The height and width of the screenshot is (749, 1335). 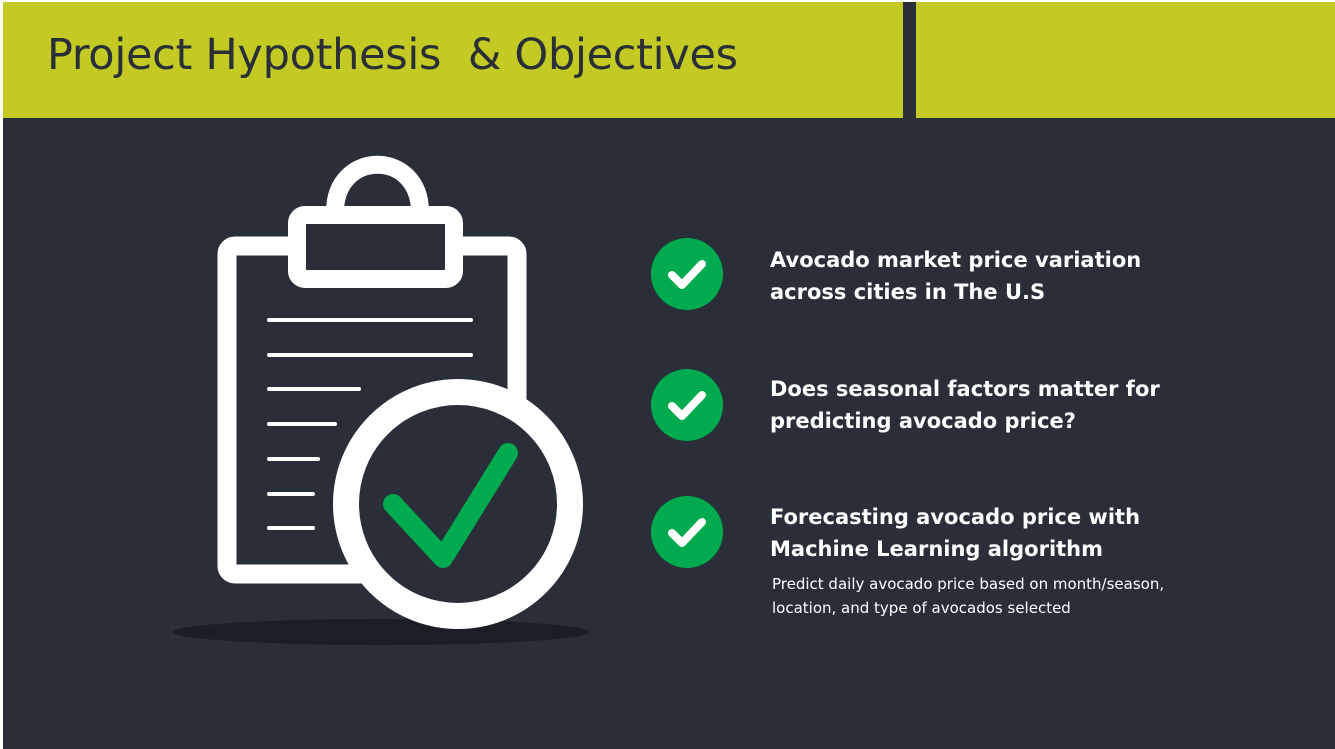 What do you see at coordinates (392, 55) in the screenshot?
I see `slide-title: Project Hypothesis & Objectives` at bounding box center [392, 55].